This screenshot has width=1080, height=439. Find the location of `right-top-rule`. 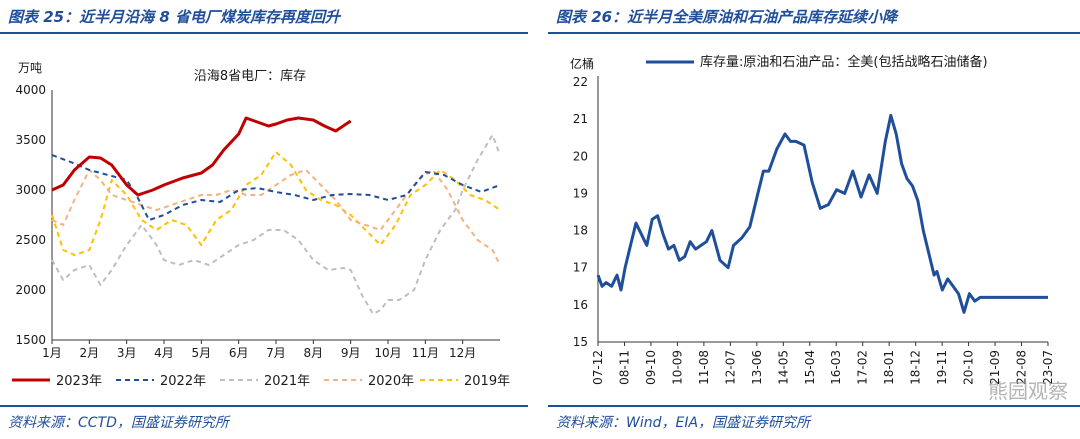

right-top-rule is located at coordinates (814, 33).